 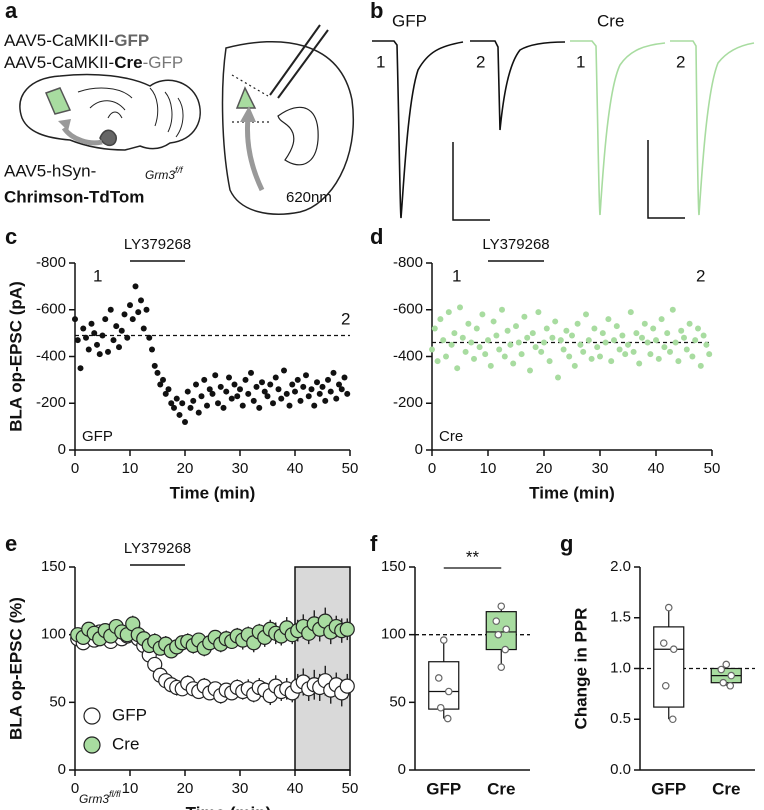 What do you see at coordinates (59, 40) in the screenshot?
I see `text-part: AAV5-CaMKII-` at bounding box center [59, 40].